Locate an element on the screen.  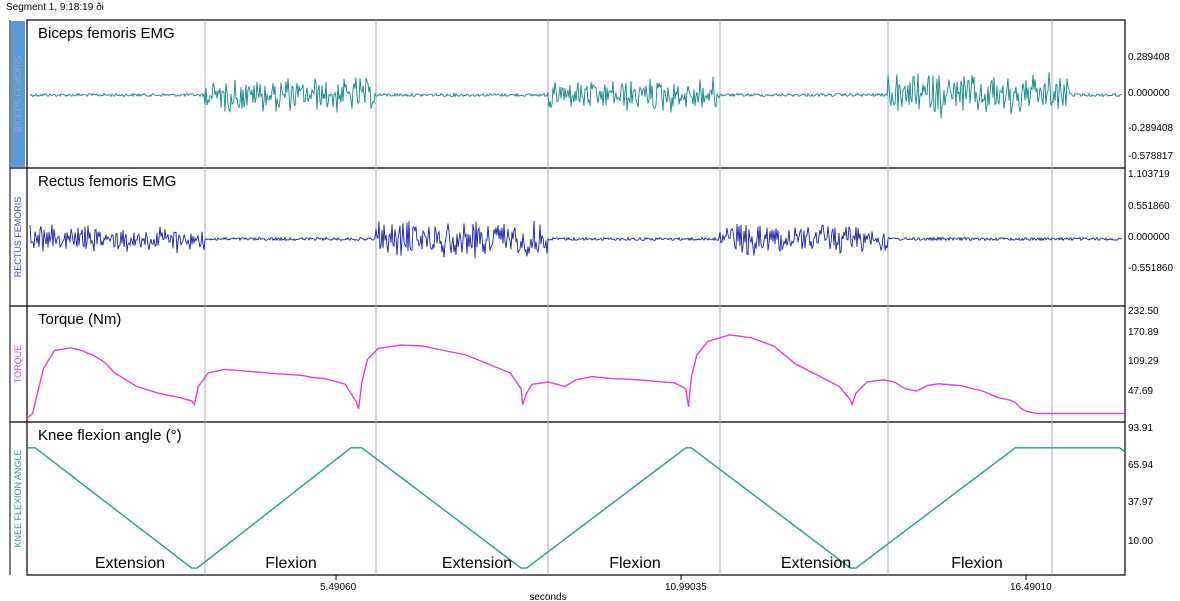
y-tick-label: 170.89 is located at coordinates (1143, 332).